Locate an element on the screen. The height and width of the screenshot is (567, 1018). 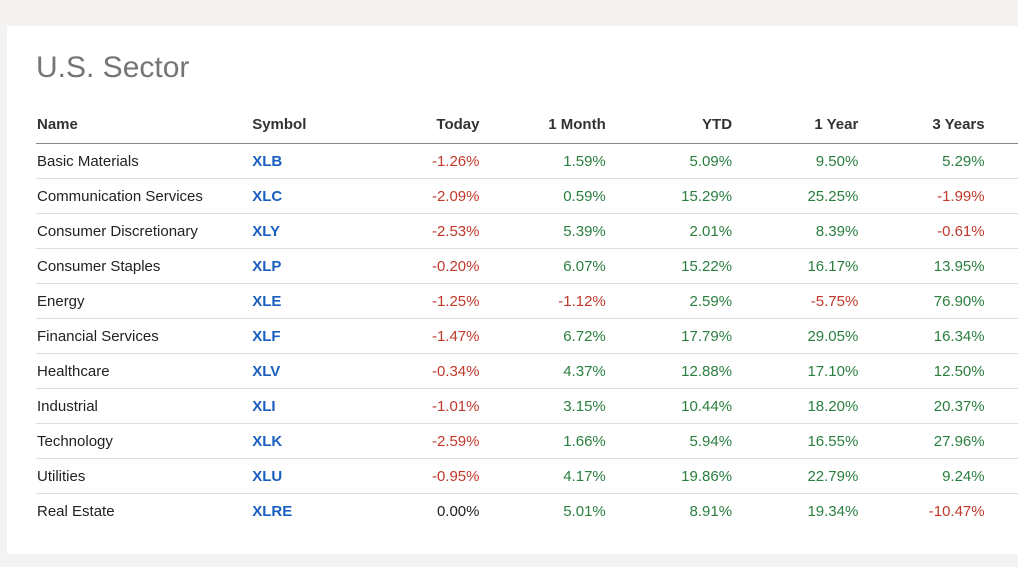
symbol-link: XLP is located at coordinates (267, 266).